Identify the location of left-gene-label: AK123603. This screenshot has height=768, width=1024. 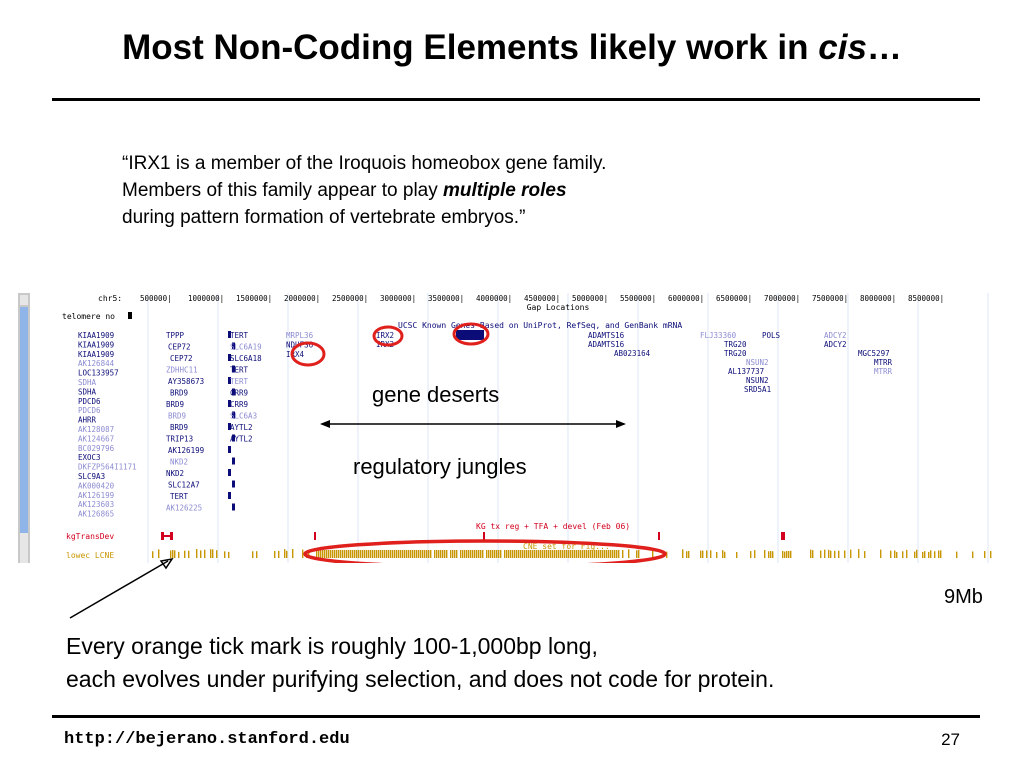
(96, 504).